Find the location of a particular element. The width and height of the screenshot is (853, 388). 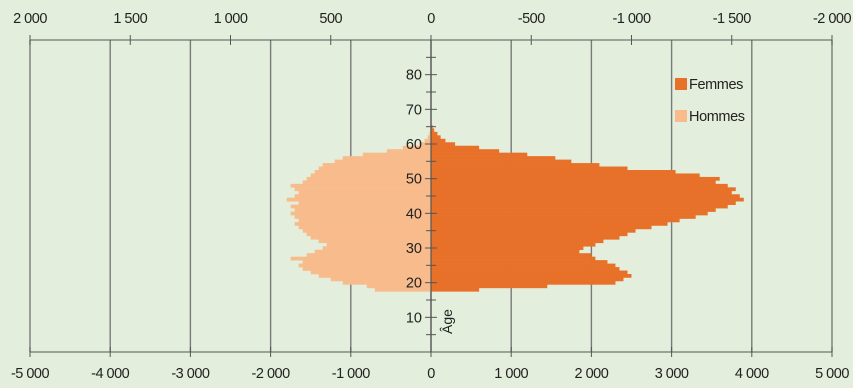

bottom-tick-label: 2 000 is located at coordinates (592, 374).